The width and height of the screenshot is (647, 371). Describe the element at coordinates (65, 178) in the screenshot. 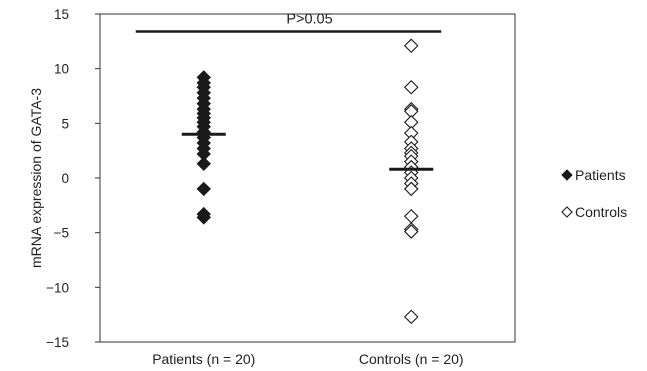

I see `y-tick-label: 0` at that location.